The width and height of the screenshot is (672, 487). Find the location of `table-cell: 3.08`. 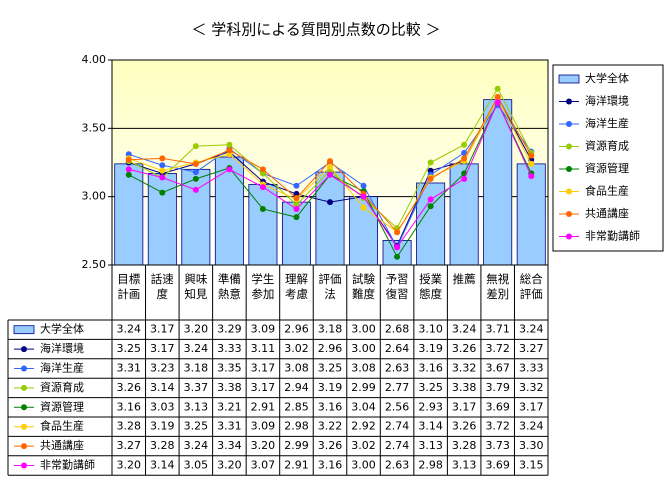

table-cell: 3.08 is located at coordinates (296, 368).